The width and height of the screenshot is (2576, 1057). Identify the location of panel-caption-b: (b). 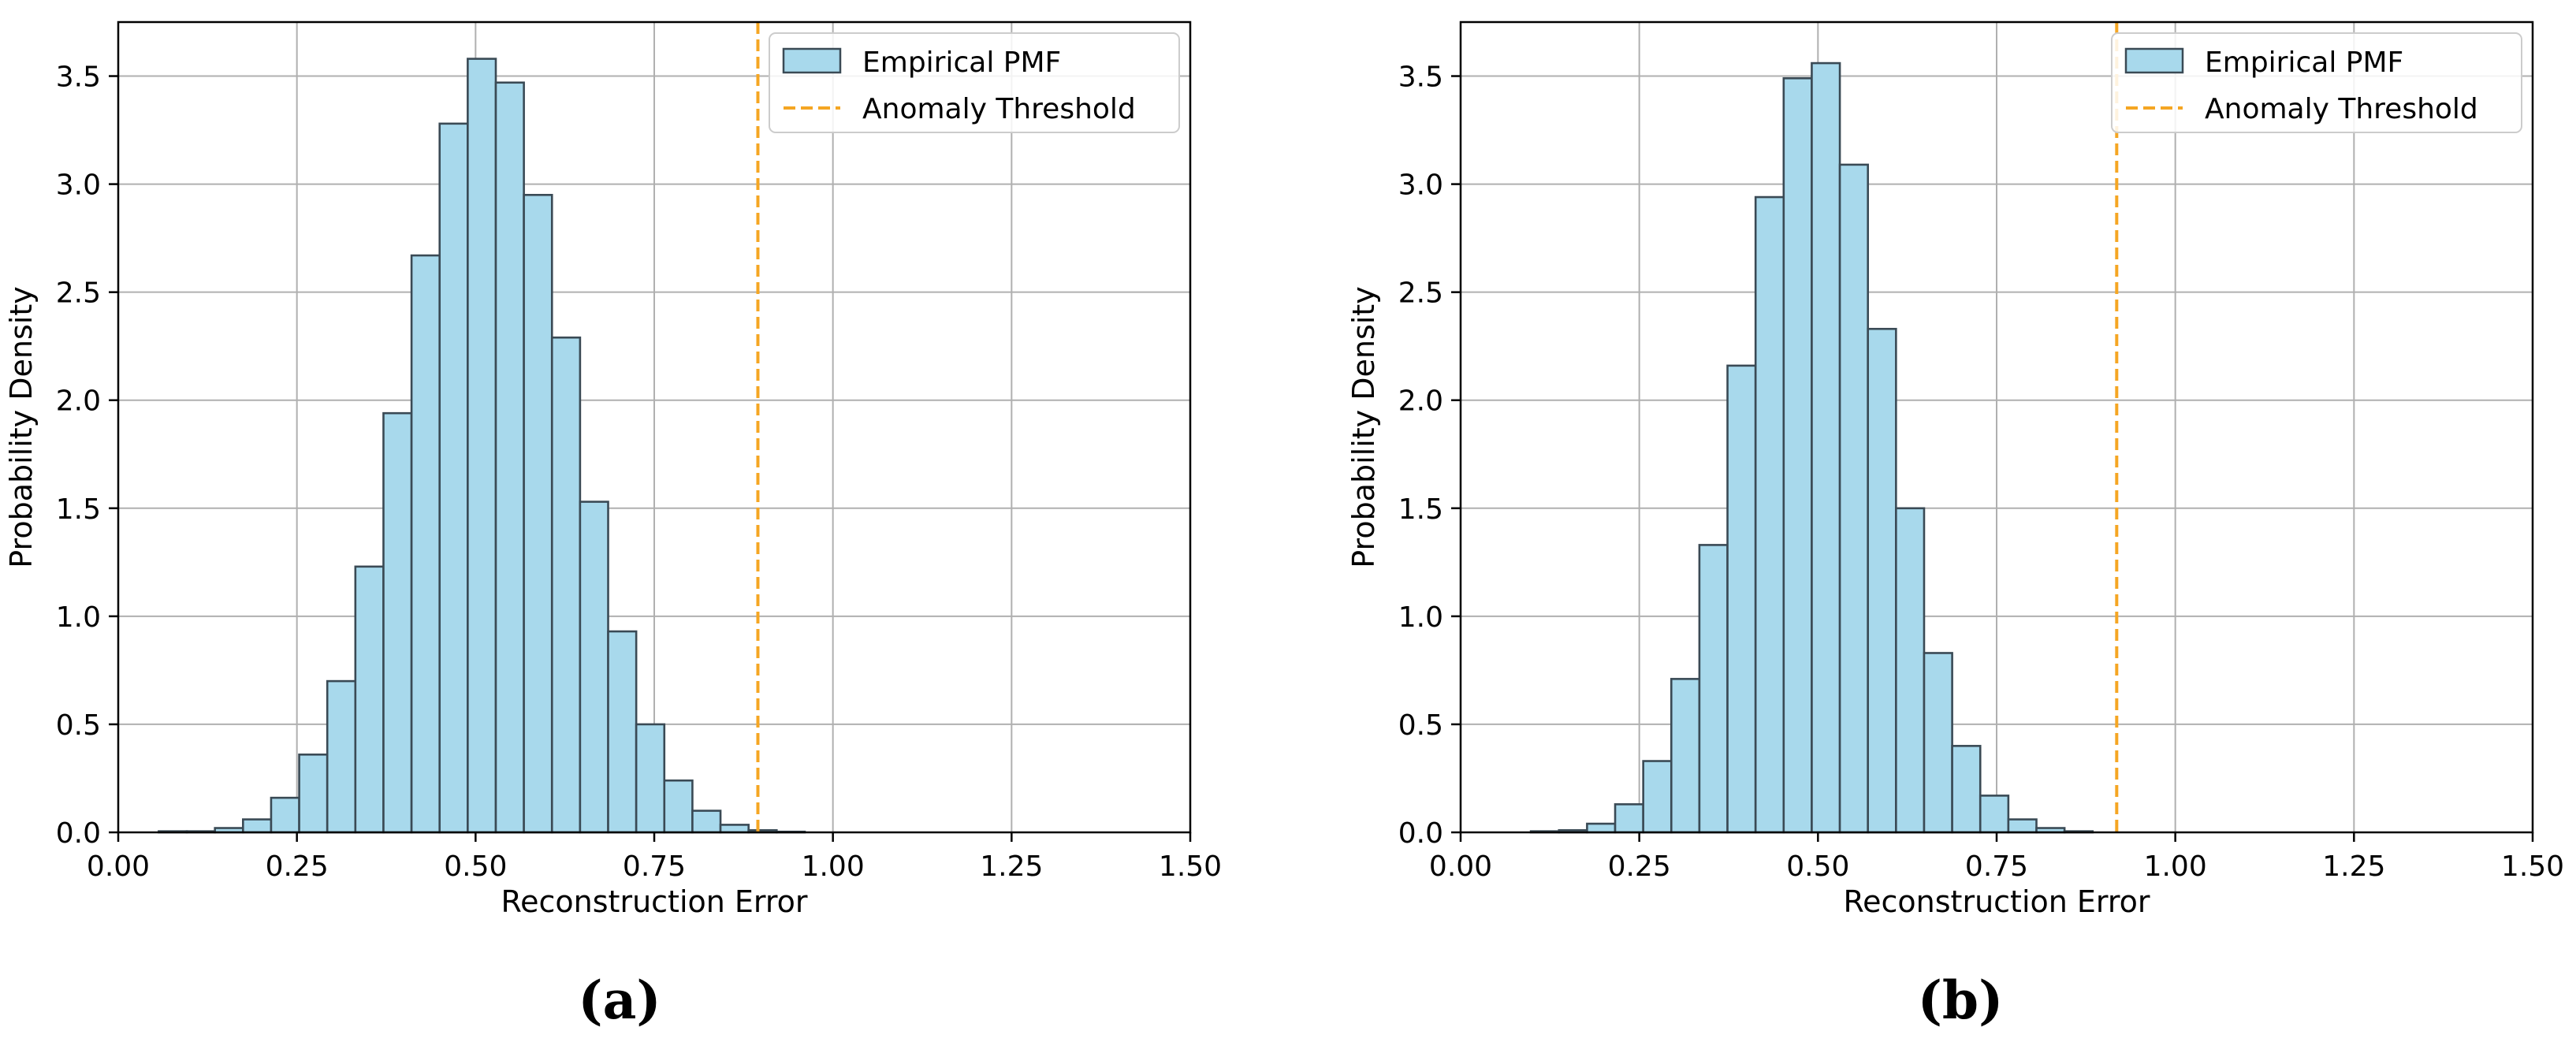
(1960, 1000).